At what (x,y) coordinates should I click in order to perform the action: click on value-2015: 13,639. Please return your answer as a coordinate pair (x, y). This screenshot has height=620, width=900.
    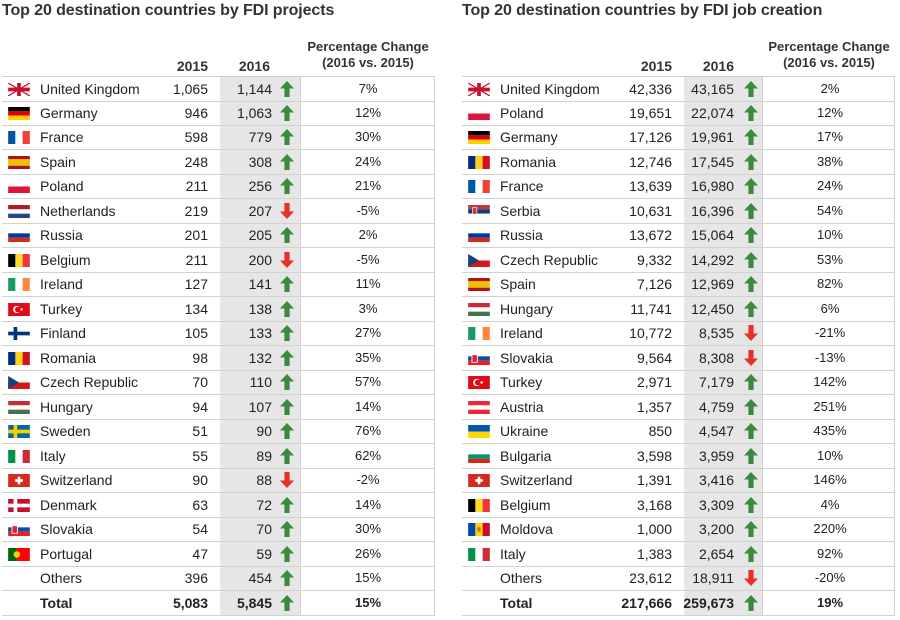
    Looking at the image, I should click on (650, 186).